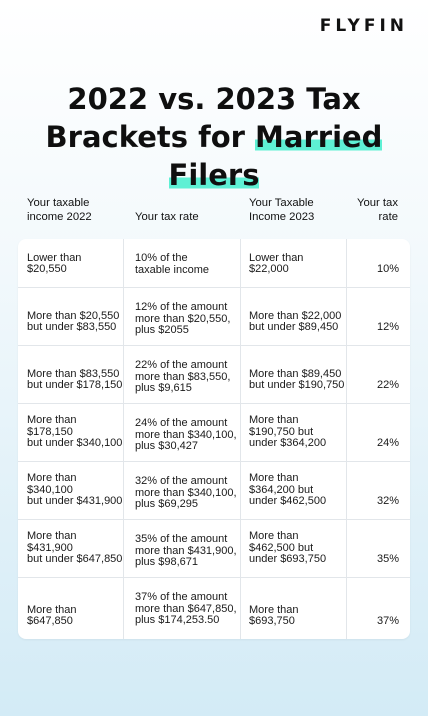 The width and height of the screenshot is (428, 716). I want to click on cell-income-2022: Lower than $20,550, so click(71, 263).